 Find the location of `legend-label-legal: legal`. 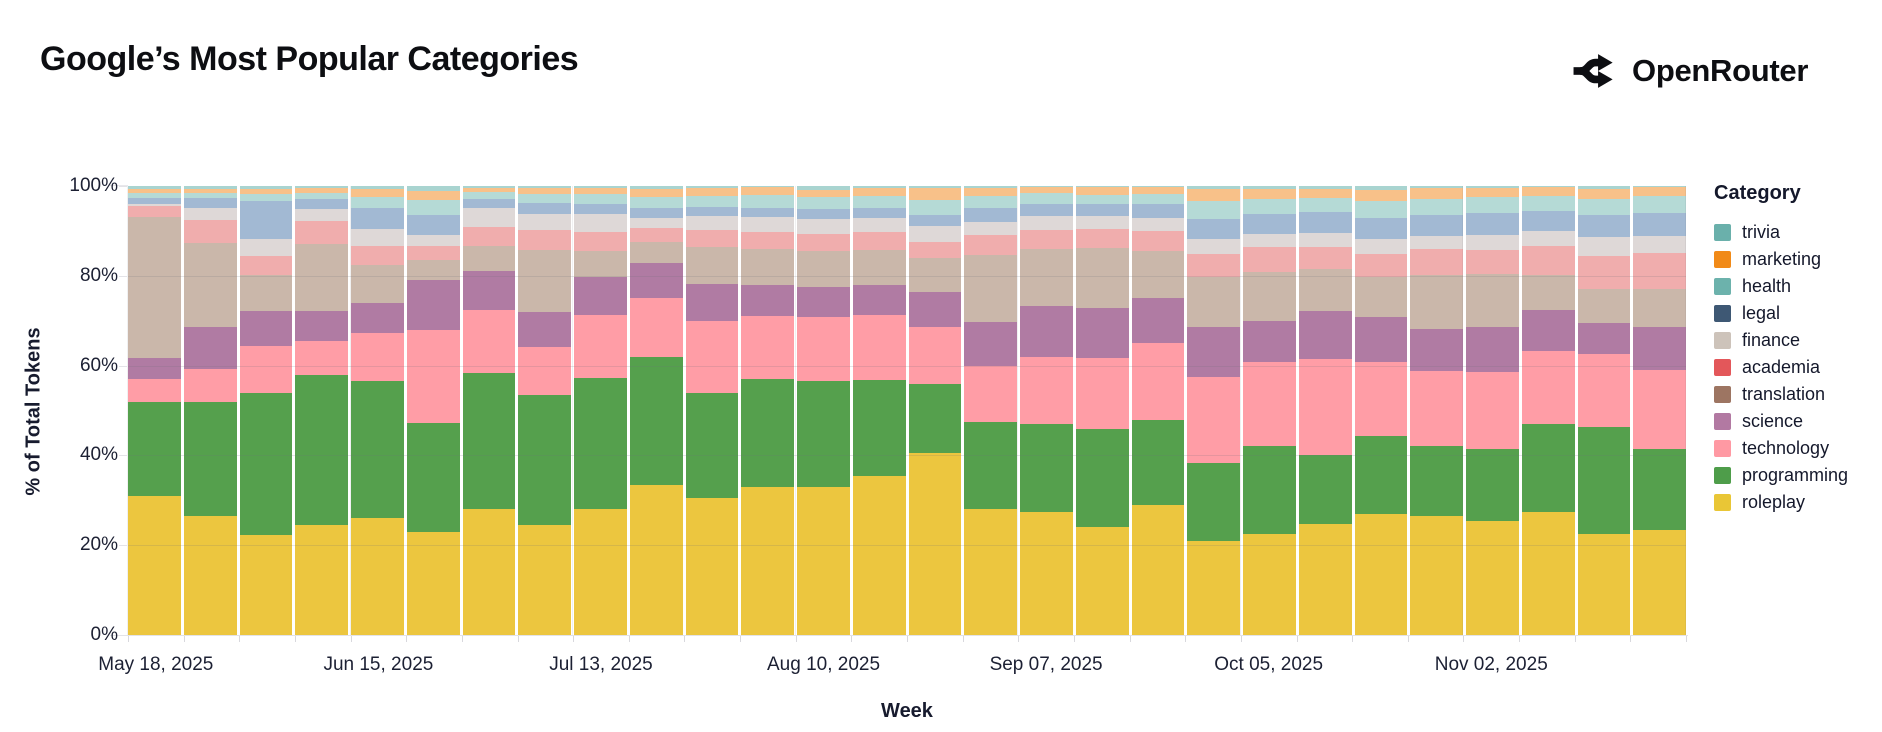

legend-label-legal: legal is located at coordinates (1761, 313).